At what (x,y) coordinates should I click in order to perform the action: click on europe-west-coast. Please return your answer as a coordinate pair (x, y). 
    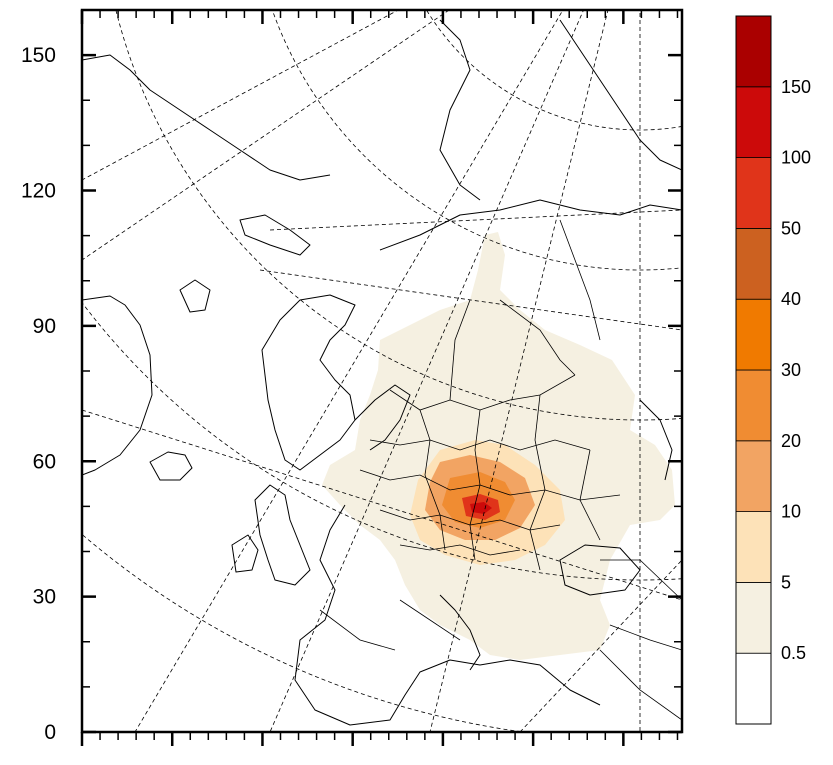
    Looking at the image, I should click on (447, 615).